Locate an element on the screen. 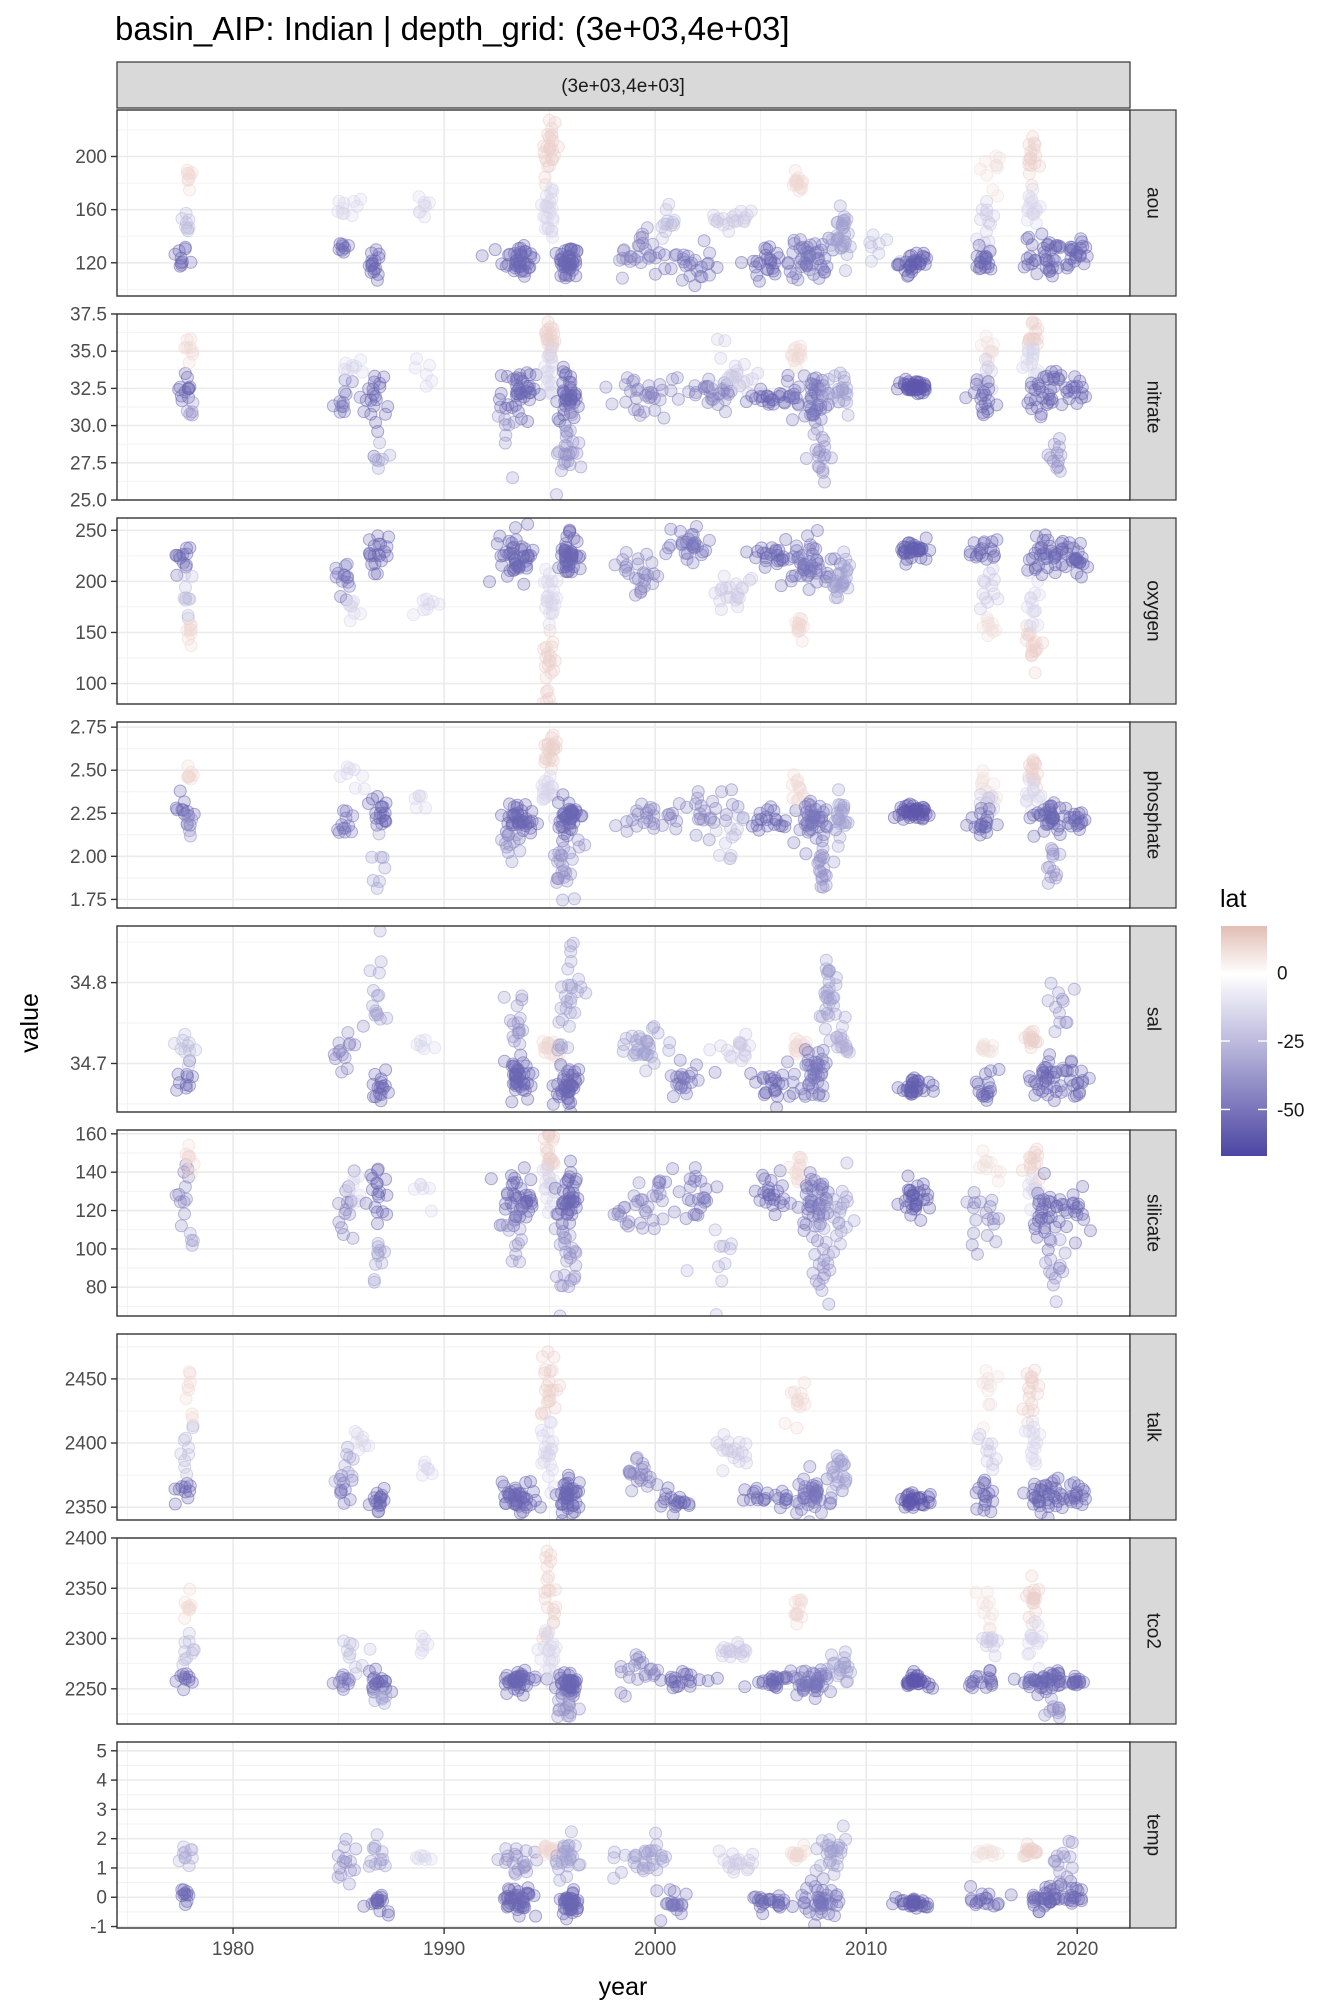  row-strip-sal: sal is located at coordinates (1153, 1019).